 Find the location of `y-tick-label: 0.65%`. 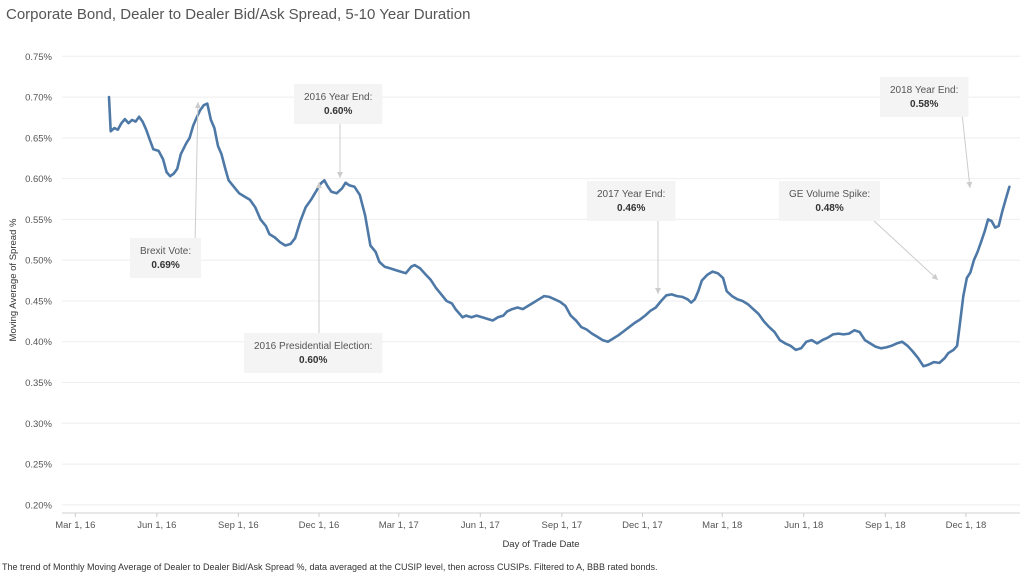

y-tick-label: 0.65% is located at coordinates (38, 138).